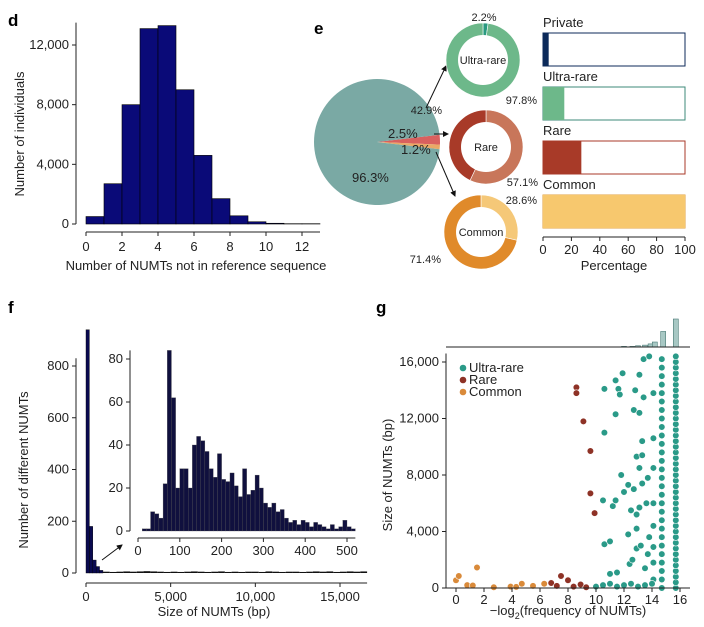 The width and height of the screenshot is (704, 627). What do you see at coordinates (483, 599) in the screenshot?
I see `x-tick-label: 2` at bounding box center [483, 599].